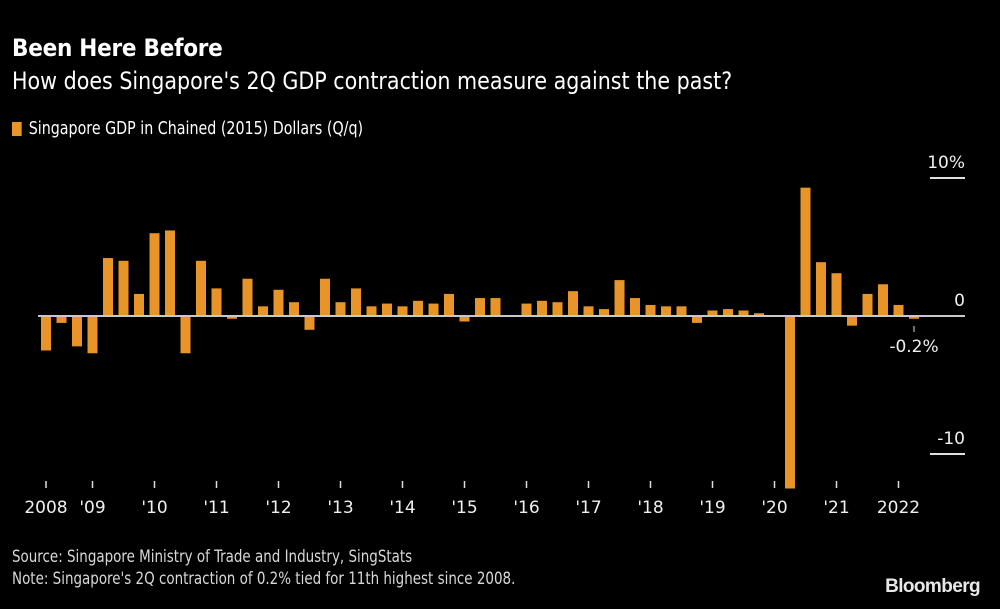  I want to click on legend-swatch, so click(17, 128).